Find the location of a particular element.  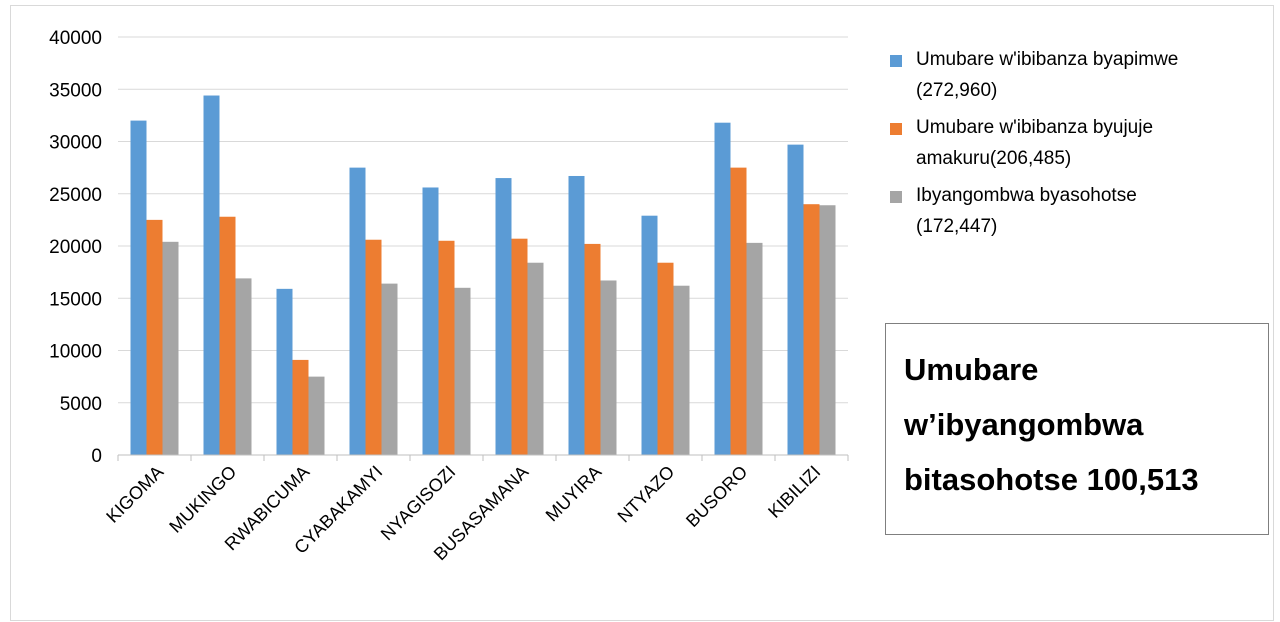

x-tick-label: KIBILIZI is located at coordinates (794, 492).